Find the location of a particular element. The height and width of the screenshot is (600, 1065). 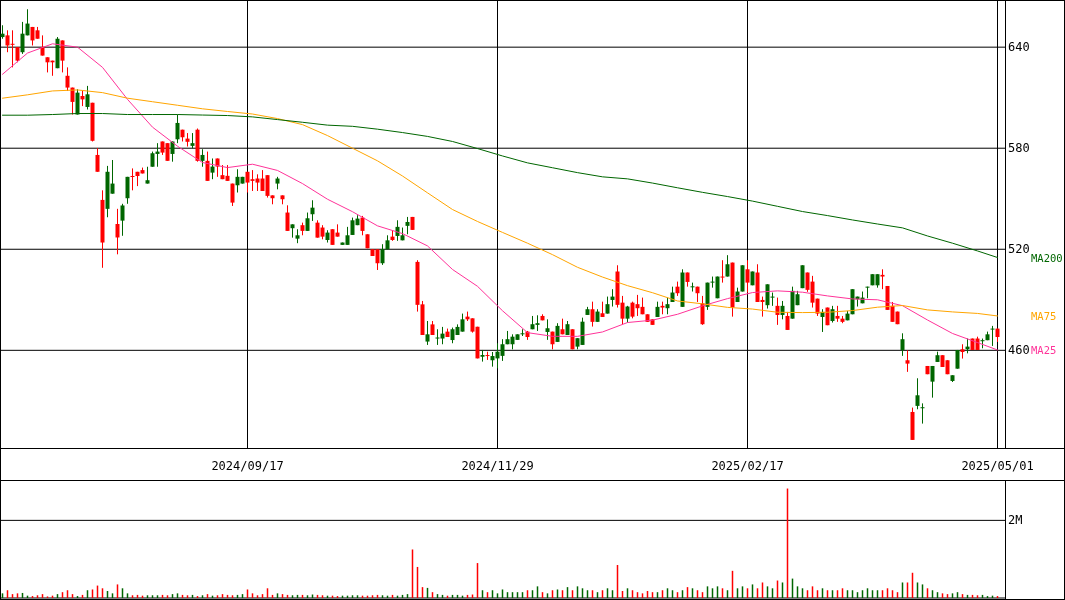

text: MA200 is located at coordinates (1047, 257).